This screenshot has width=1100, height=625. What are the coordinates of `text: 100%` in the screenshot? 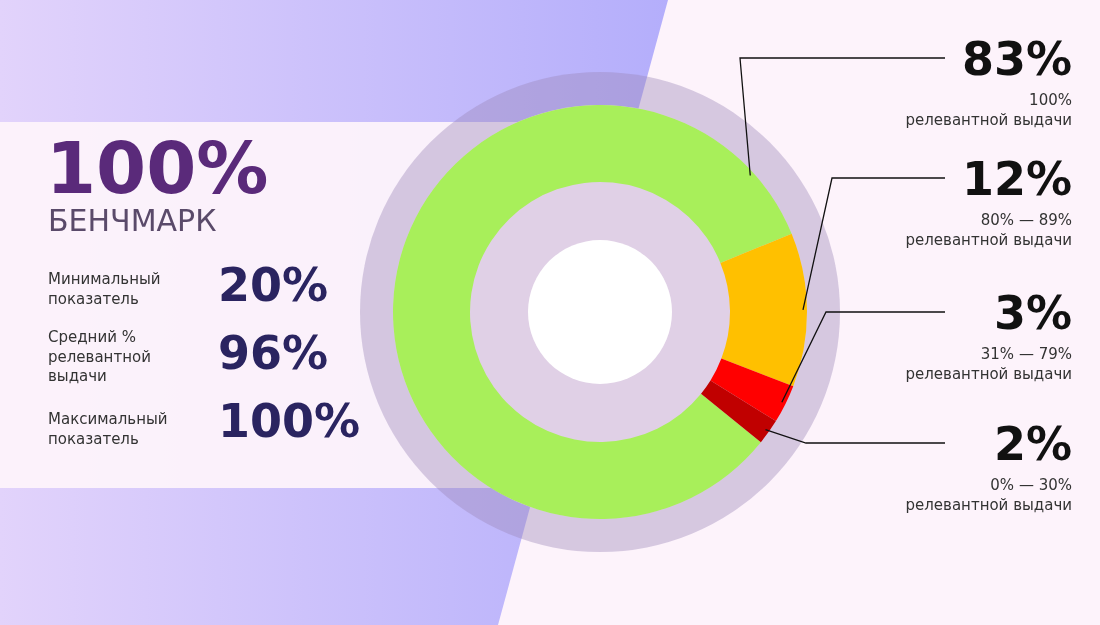 It's located at (289, 421).